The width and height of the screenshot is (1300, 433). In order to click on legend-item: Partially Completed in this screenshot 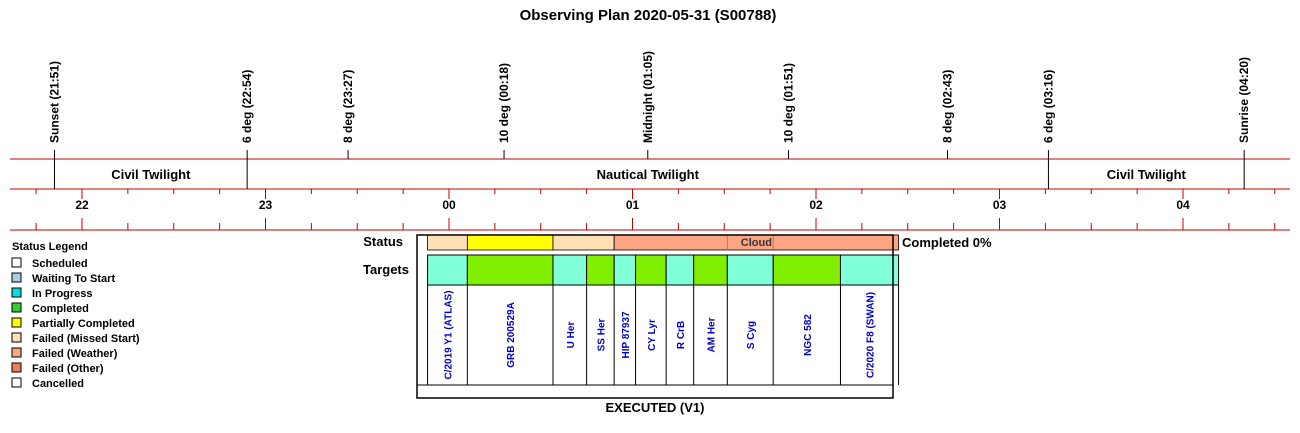, I will do `click(73, 323)`.